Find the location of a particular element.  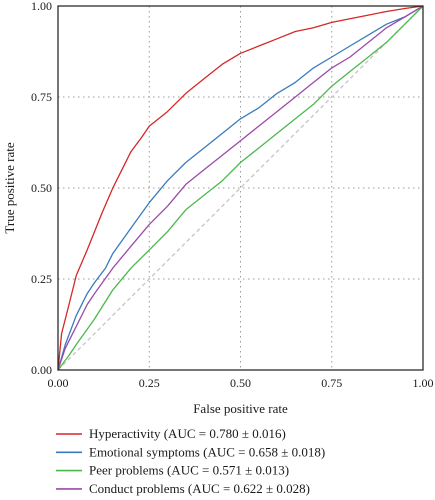

x-tick-label: 0.00 is located at coordinates (58, 383).